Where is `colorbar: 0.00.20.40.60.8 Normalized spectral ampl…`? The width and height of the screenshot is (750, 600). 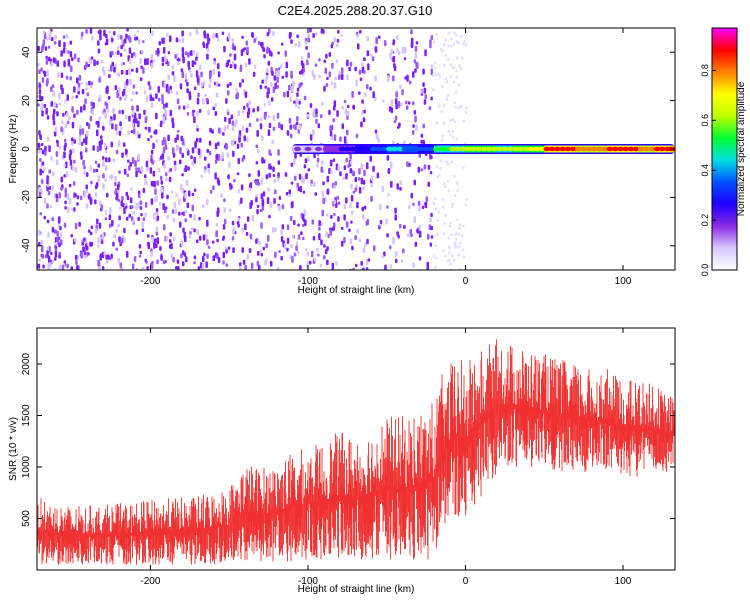 colorbar: 0.00.20.40.60.8 Normalized spectral ampl… is located at coordinates (723, 151).